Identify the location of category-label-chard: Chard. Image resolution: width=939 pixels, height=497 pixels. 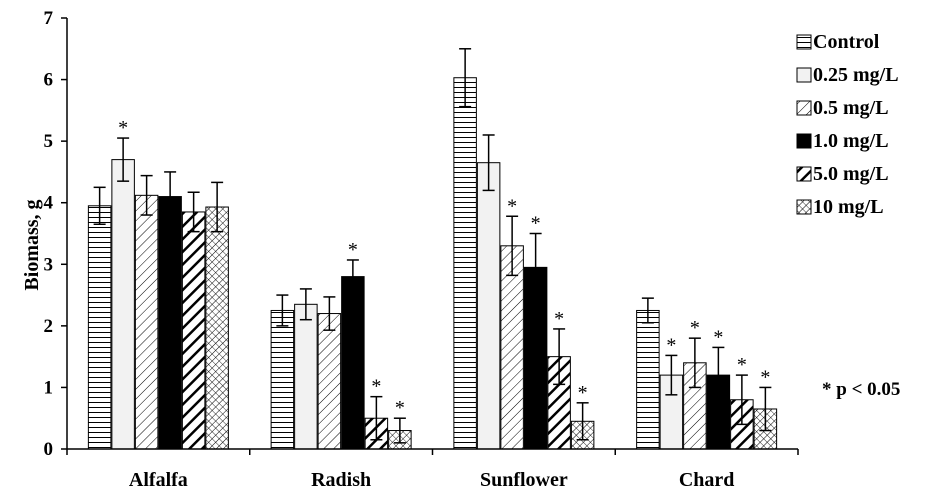
(707, 480).